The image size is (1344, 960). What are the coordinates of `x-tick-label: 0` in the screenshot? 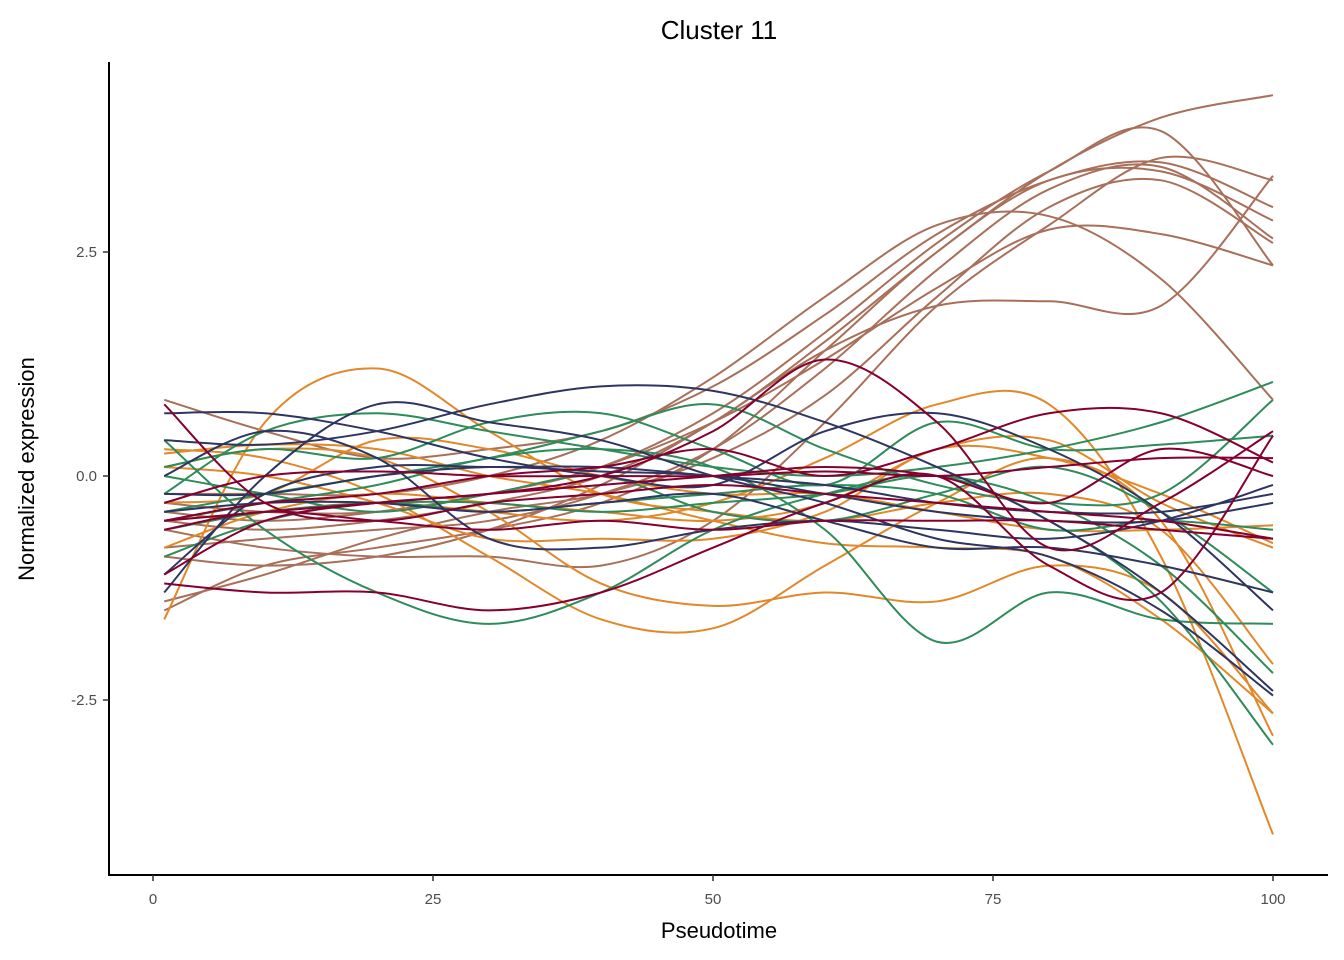 It's located at (153, 899).